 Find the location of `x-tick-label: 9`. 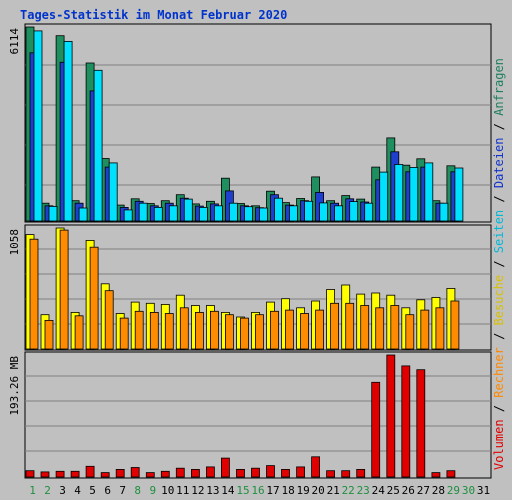

x-tick-label: 9 is located at coordinates (152, 490).